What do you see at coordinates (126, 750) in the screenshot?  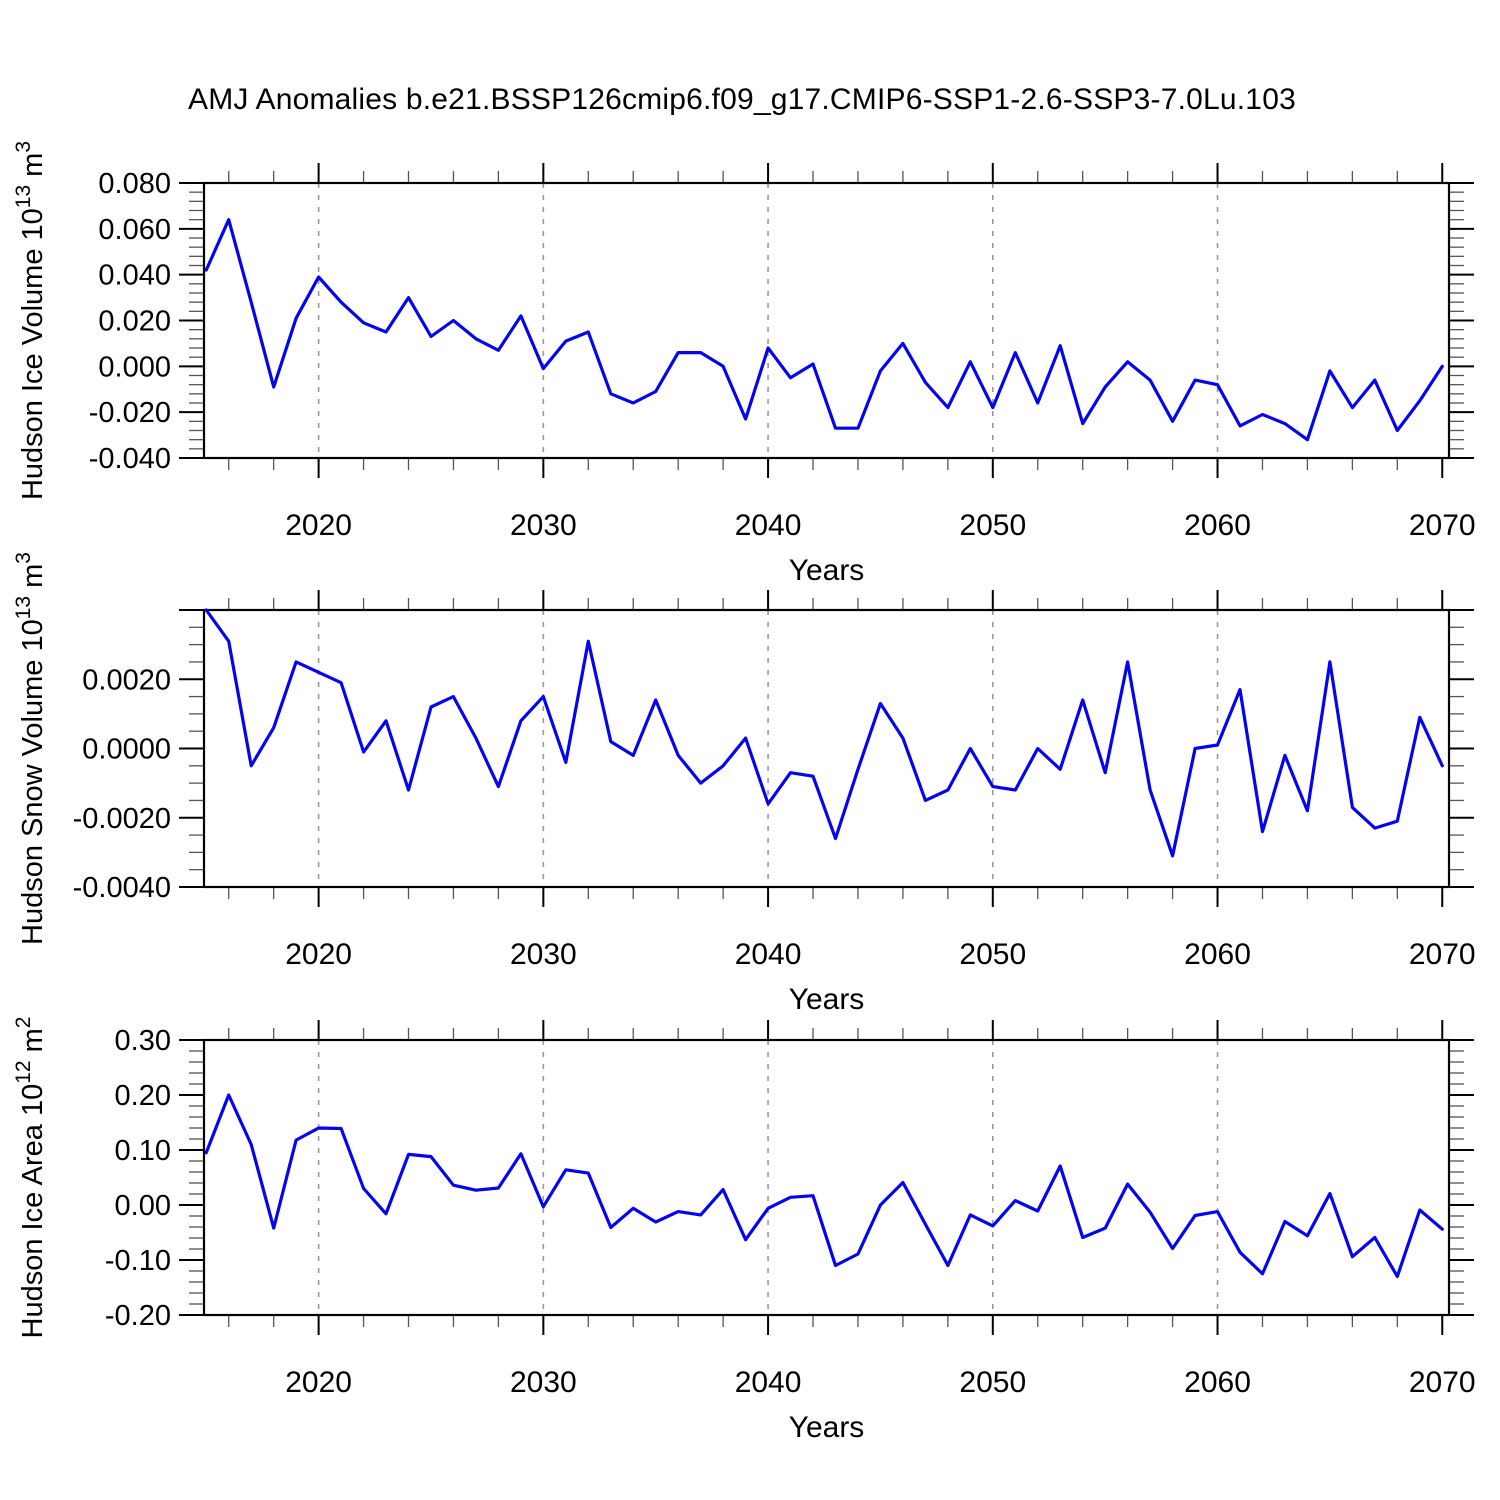 I see `y-tick-label: 0.0000` at bounding box center [126, 750].